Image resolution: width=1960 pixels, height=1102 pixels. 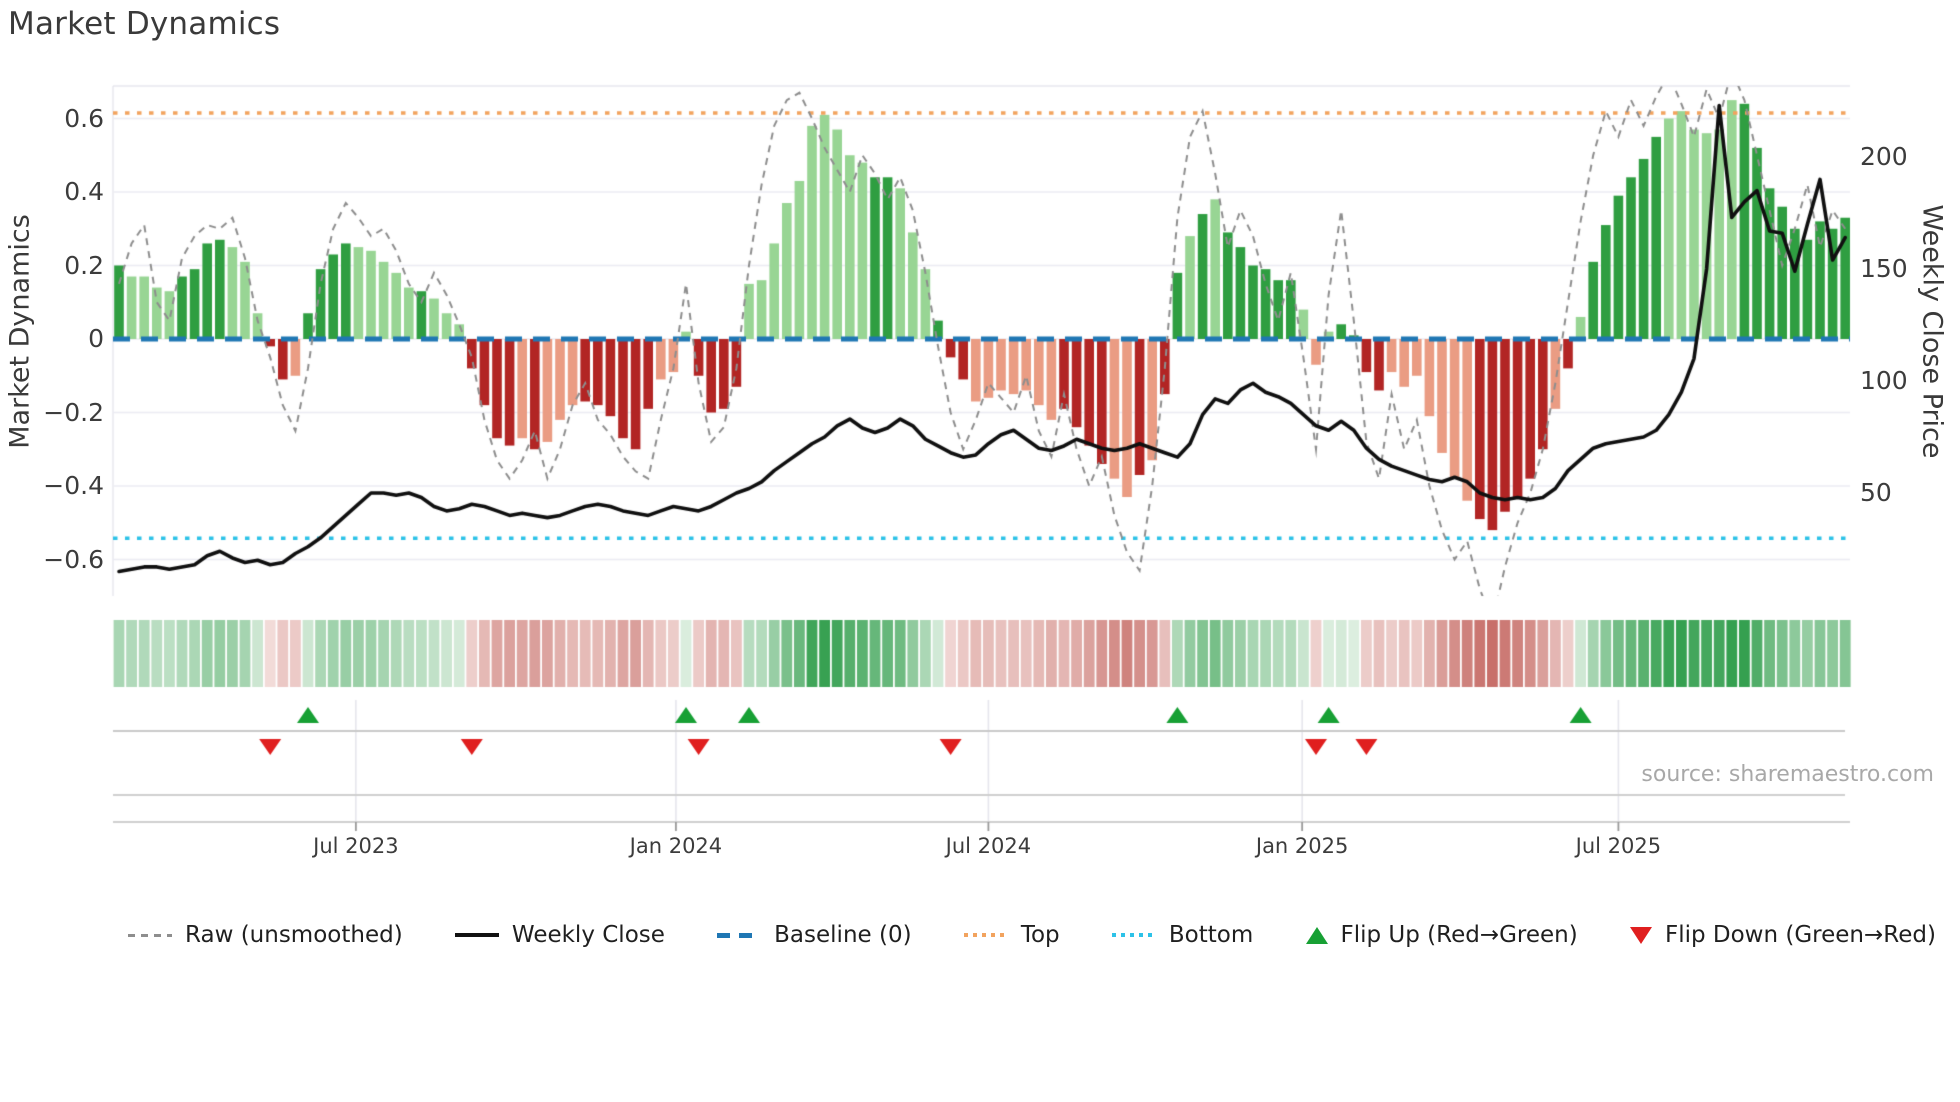 I want to click on legend-item-flip-down: Flip Down (Green→Red), so click(x=1782, y=935).